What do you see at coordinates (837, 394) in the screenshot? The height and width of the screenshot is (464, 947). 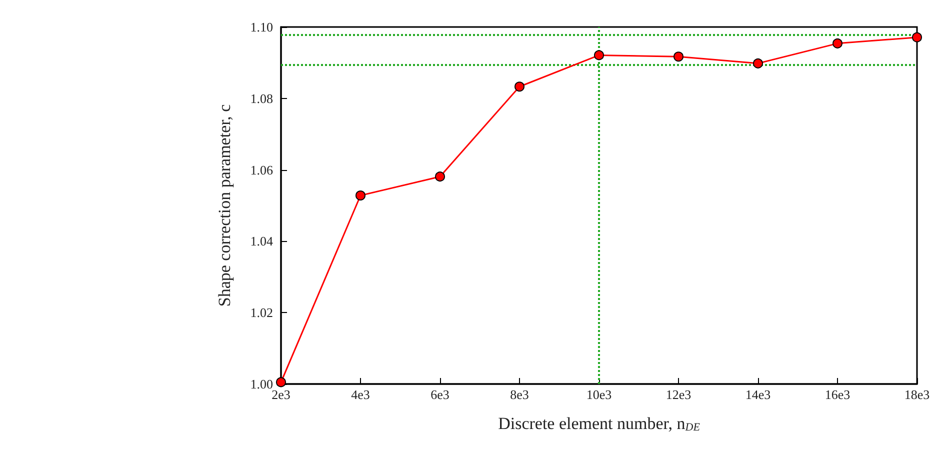 I see `x-tick-label: 16e3` at bounding box center [837, 394].